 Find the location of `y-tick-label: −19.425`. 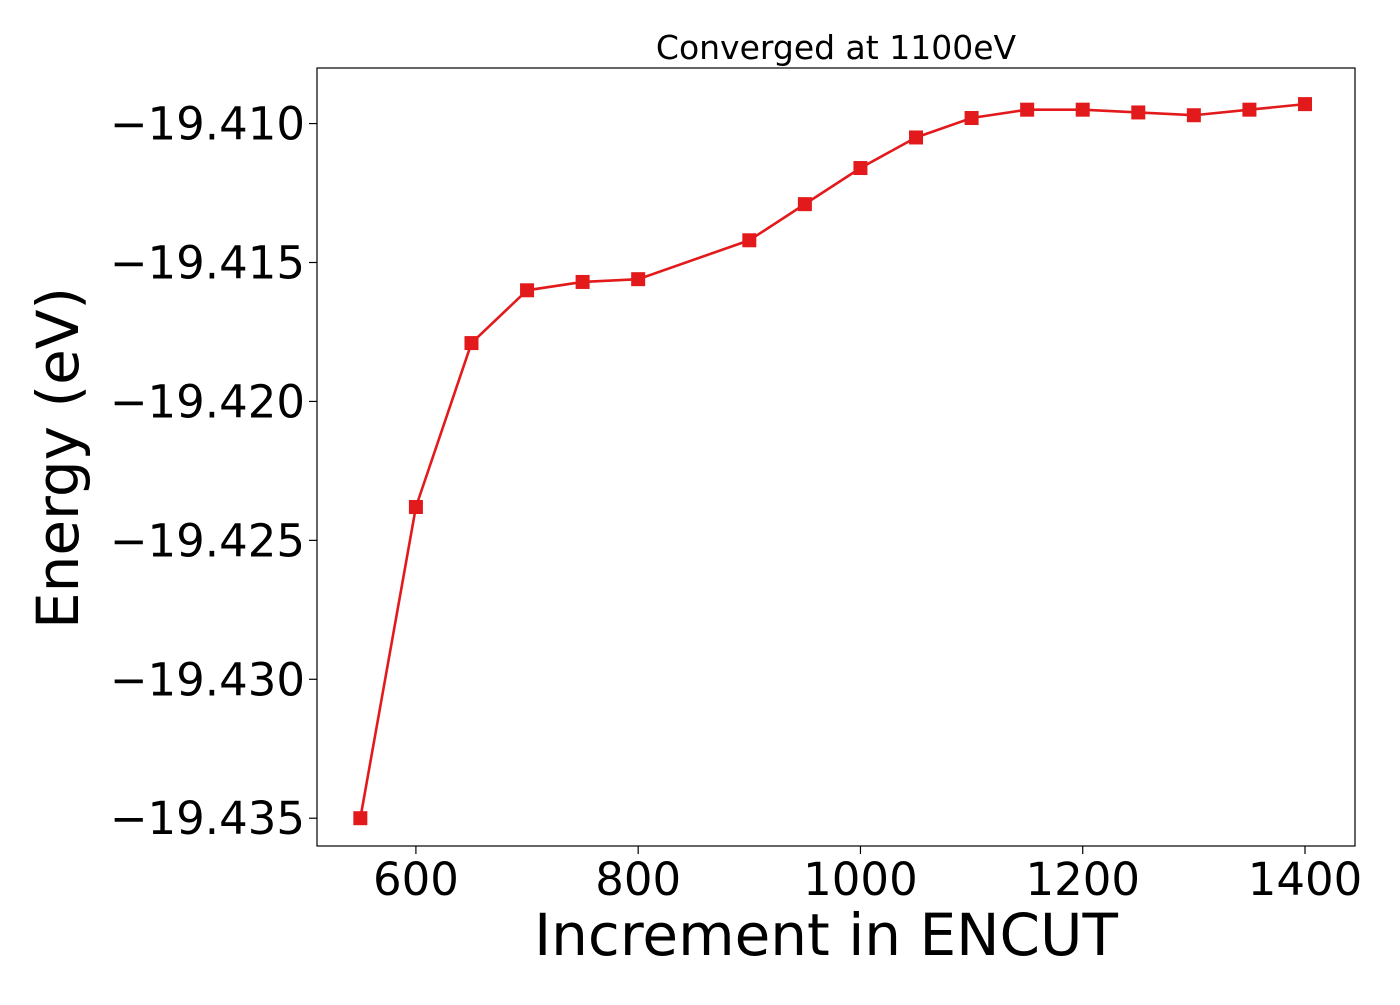

y-tick-label: −19.425 is located at coordinates (207, 540).